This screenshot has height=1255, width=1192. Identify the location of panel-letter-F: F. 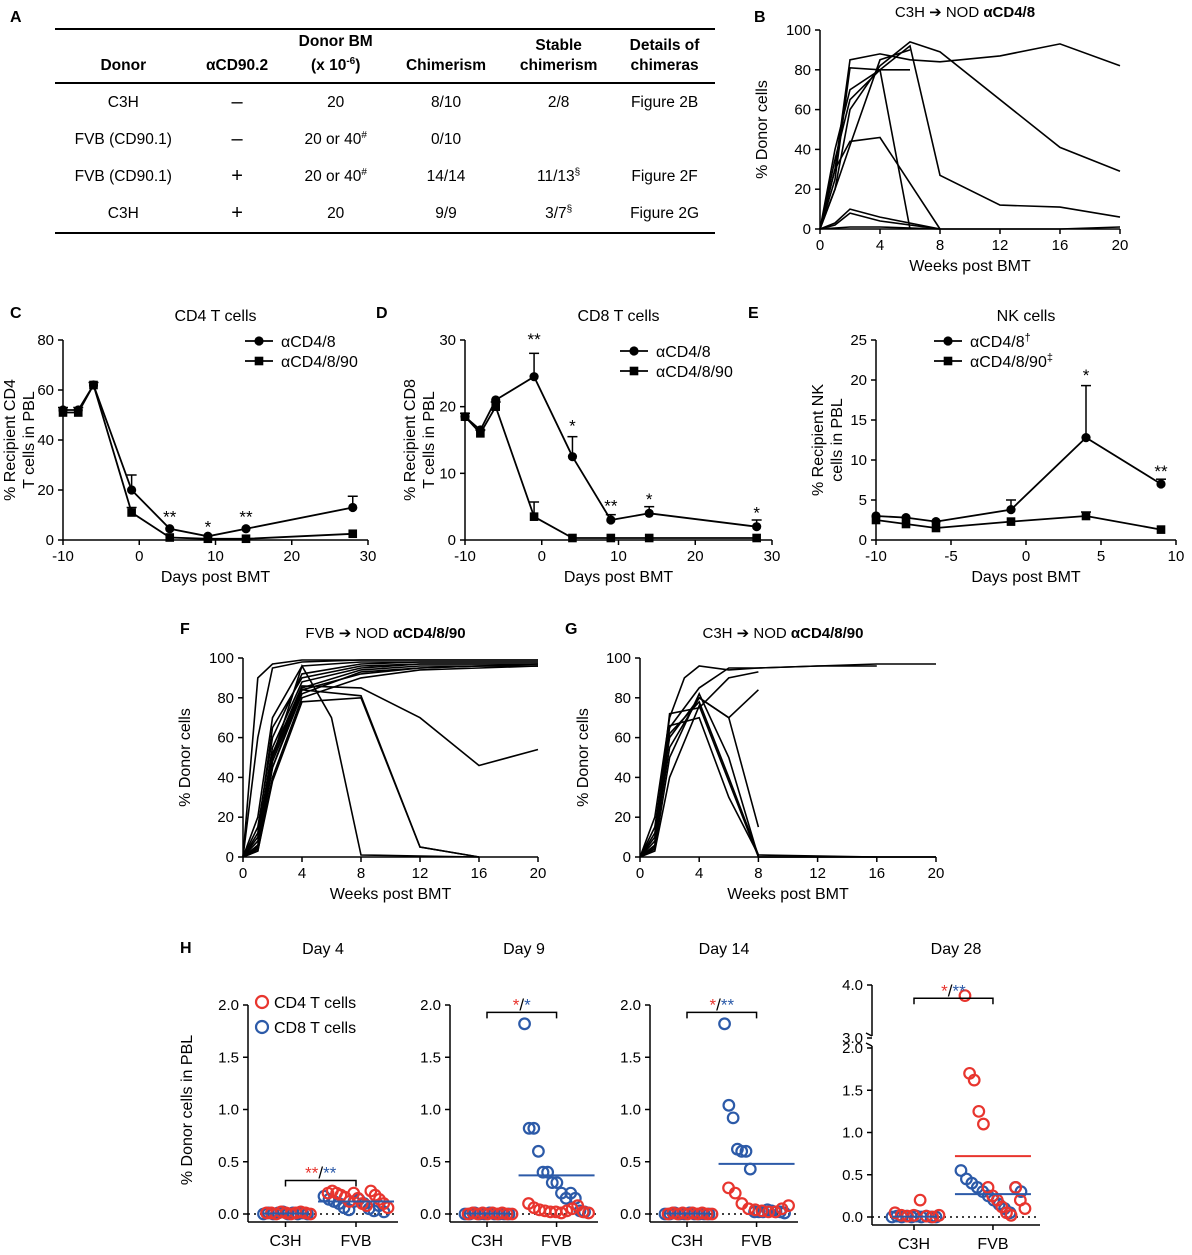
(185, 629).